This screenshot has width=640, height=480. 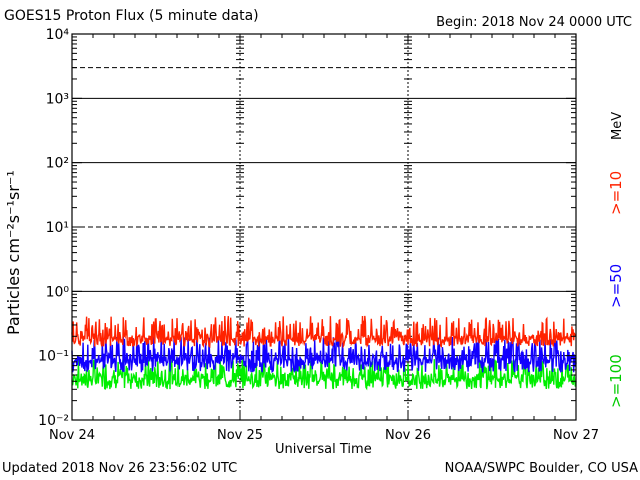 What do you see at coordinates (616, 381) in the screenshot?
I see `legend-ge100: >=100` at bounding box center [616, 381].